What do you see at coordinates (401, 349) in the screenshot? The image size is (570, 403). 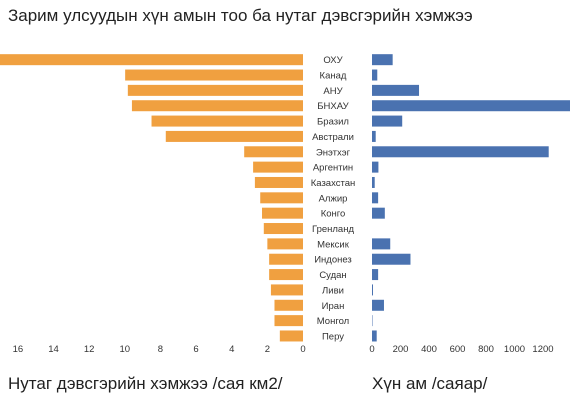 I see `population-tick-1: 200` at bounding box center [401, 349].